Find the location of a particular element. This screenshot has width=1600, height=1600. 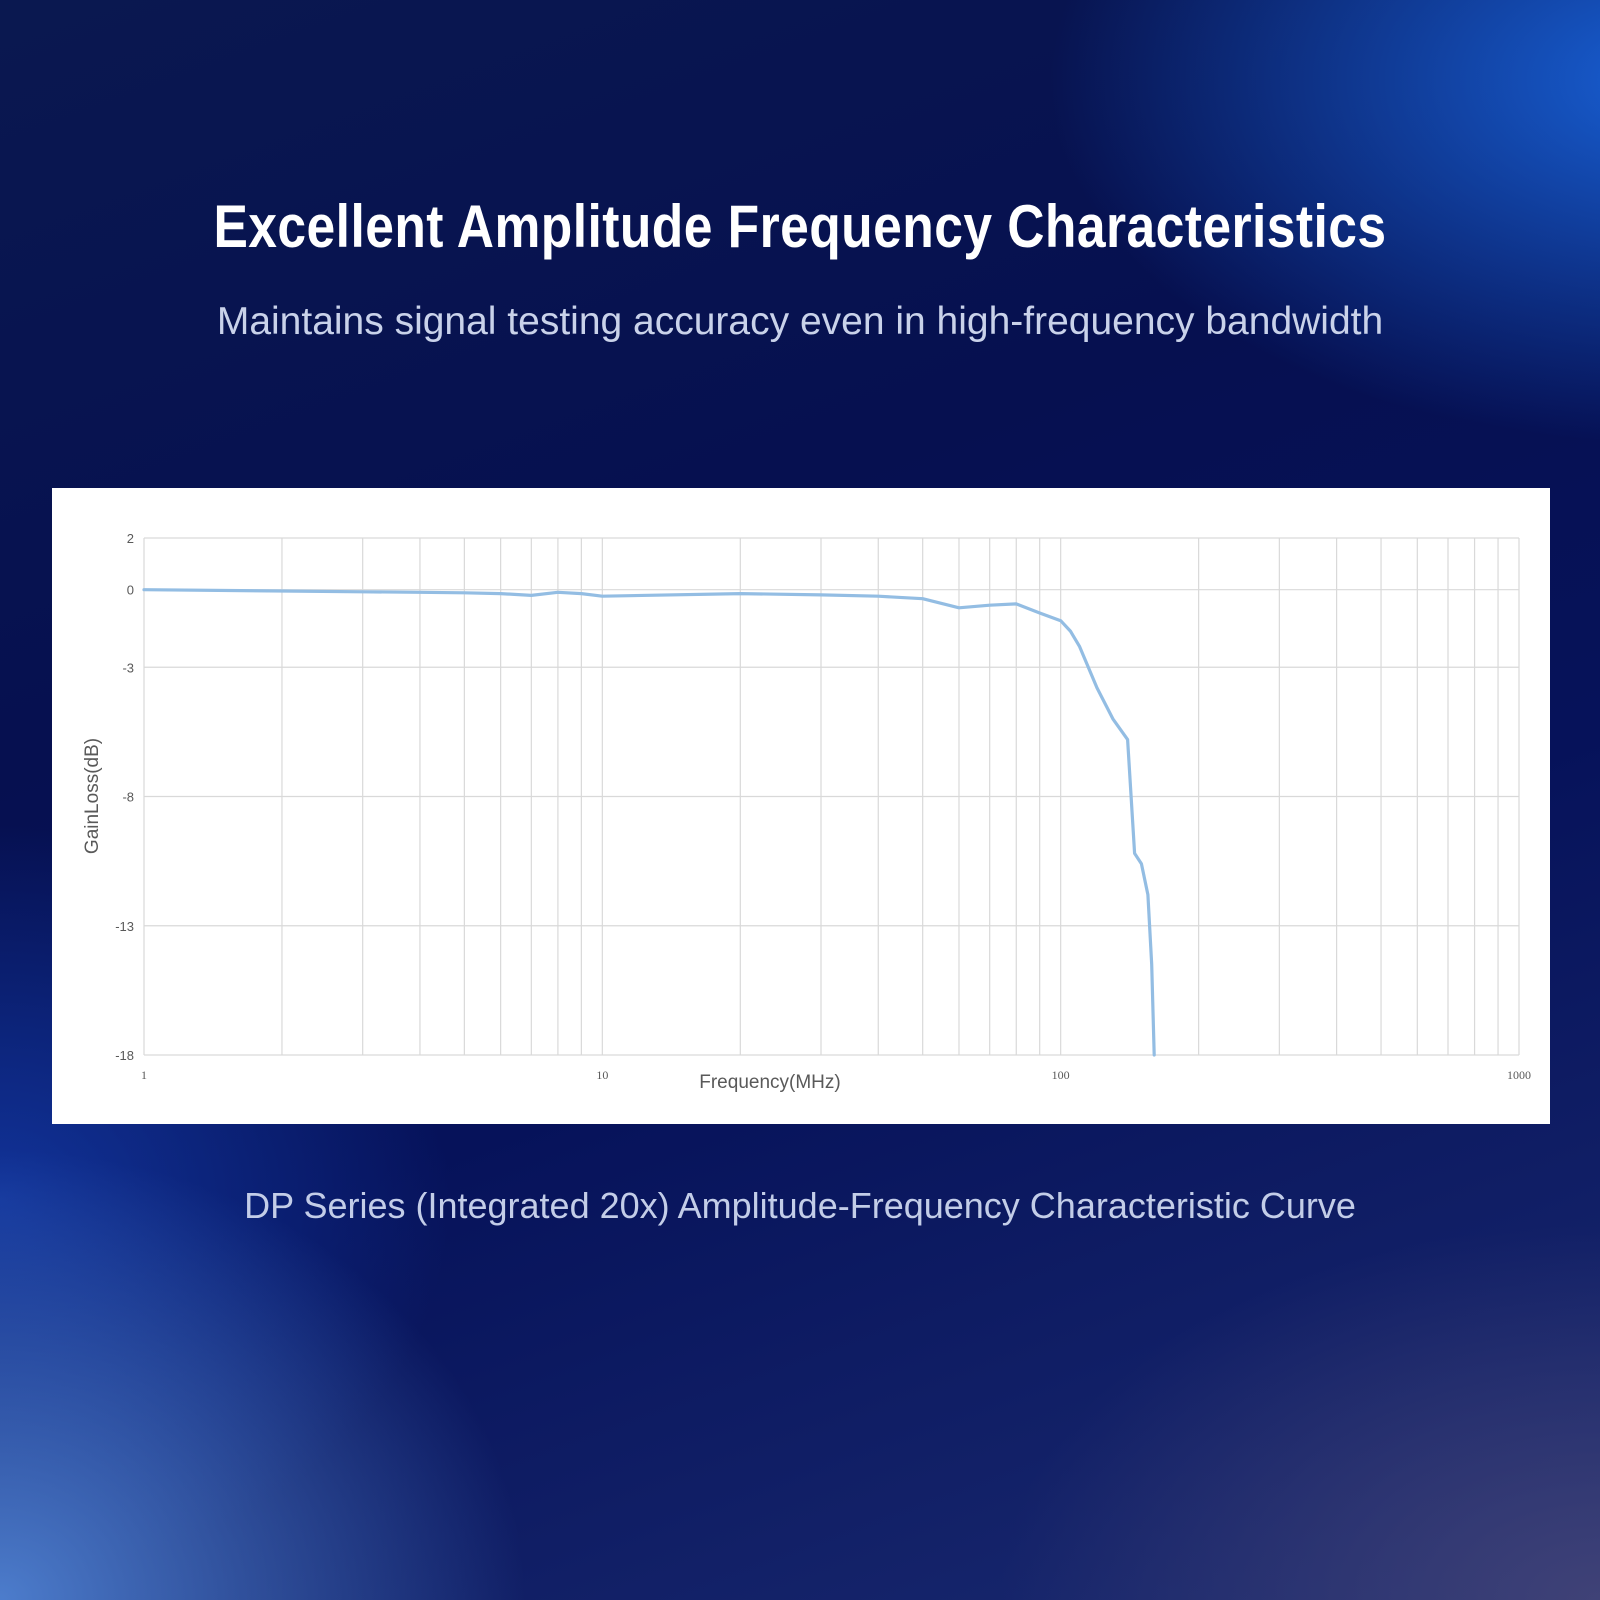

y-tick-label: -13 is located at coordinates (124, 926).